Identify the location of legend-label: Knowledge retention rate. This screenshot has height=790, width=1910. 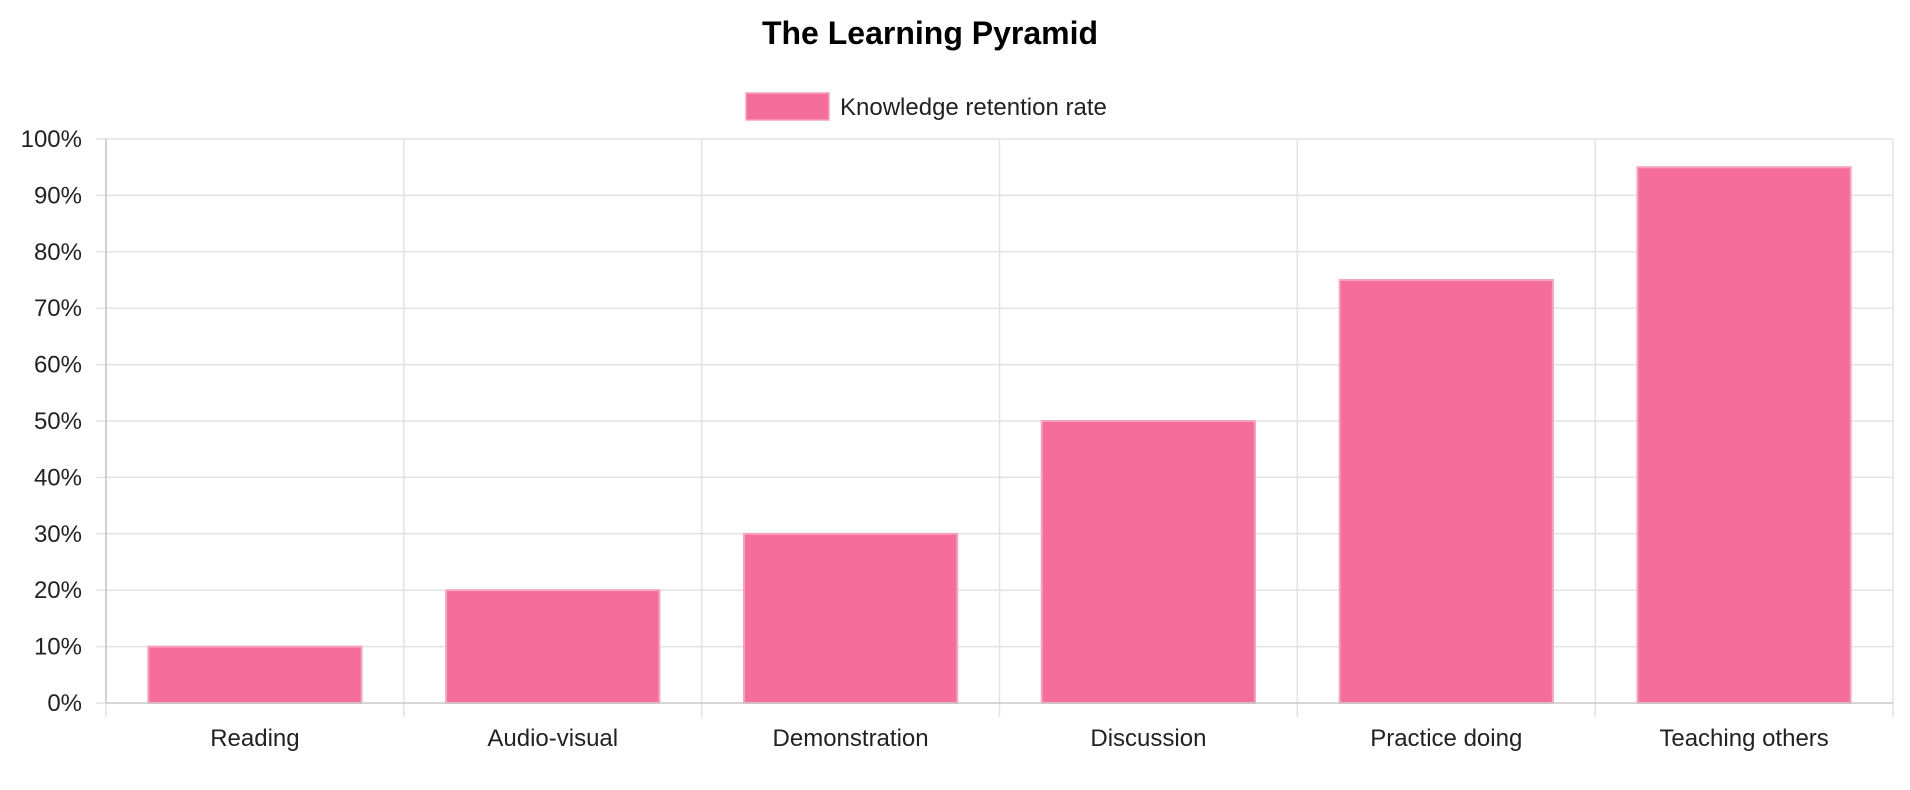
(973, 107).